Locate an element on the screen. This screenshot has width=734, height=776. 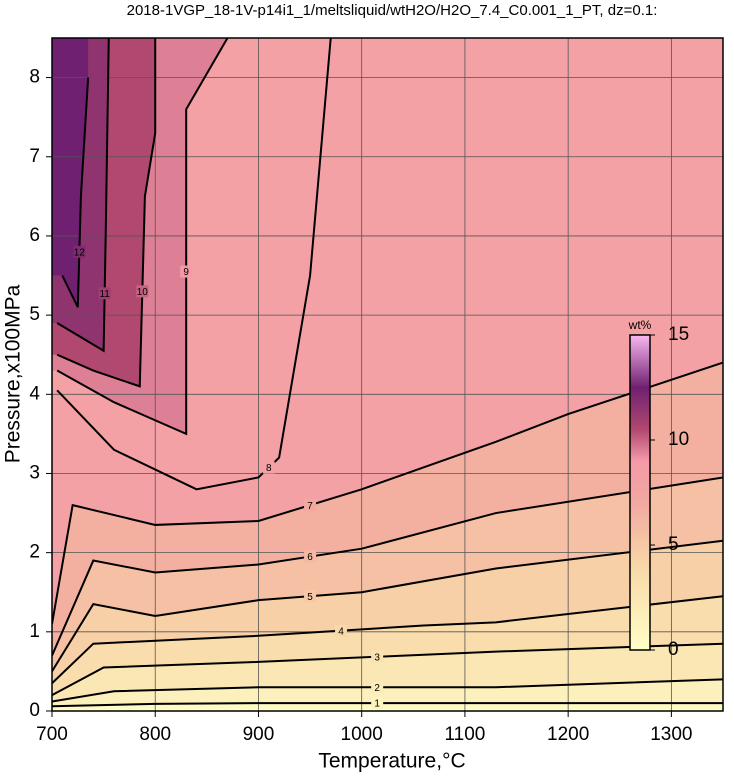
y-tick-label: 1 is located at coordinates (34, 631).